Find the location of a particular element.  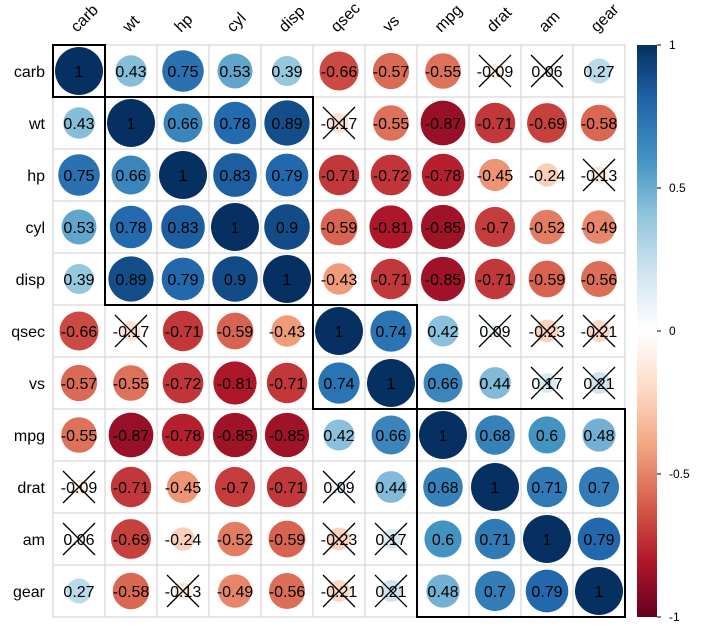

correlation-circle-vs-qsec is located at coordinates (339, 383).